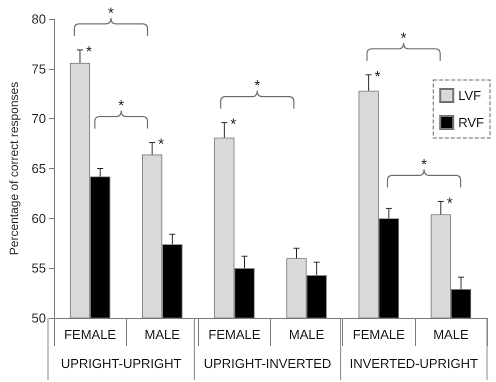  I want to click on y-tick-label: 80, so click(39, 19).